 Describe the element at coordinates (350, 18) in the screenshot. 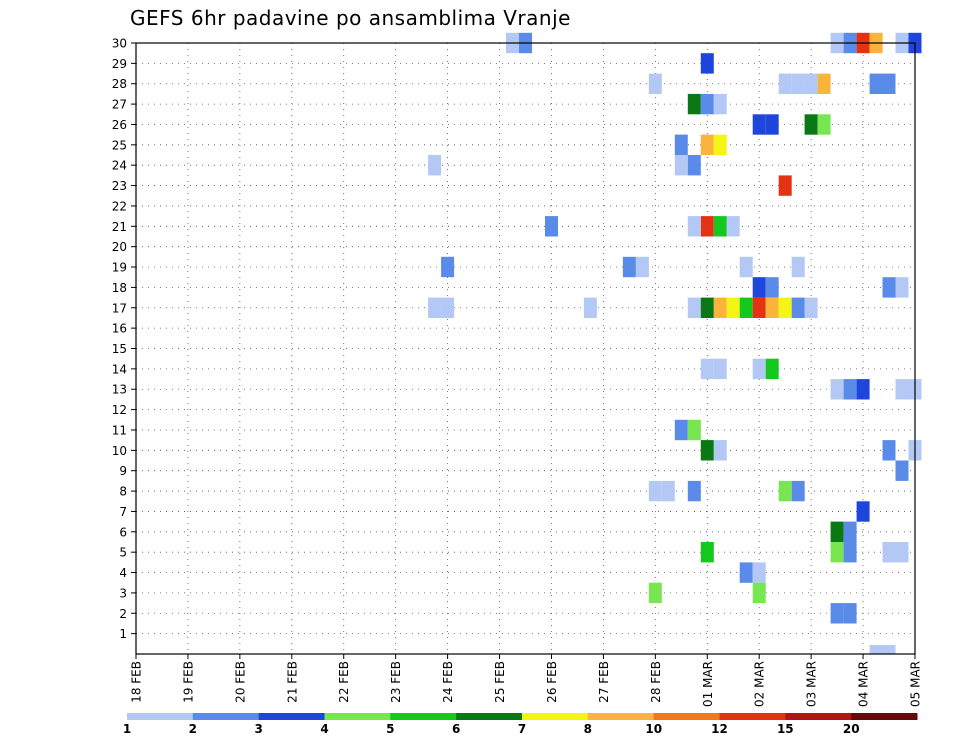

I see `chart-title: GEFS 6hr padavine po ansamblima Vranje` at that location.